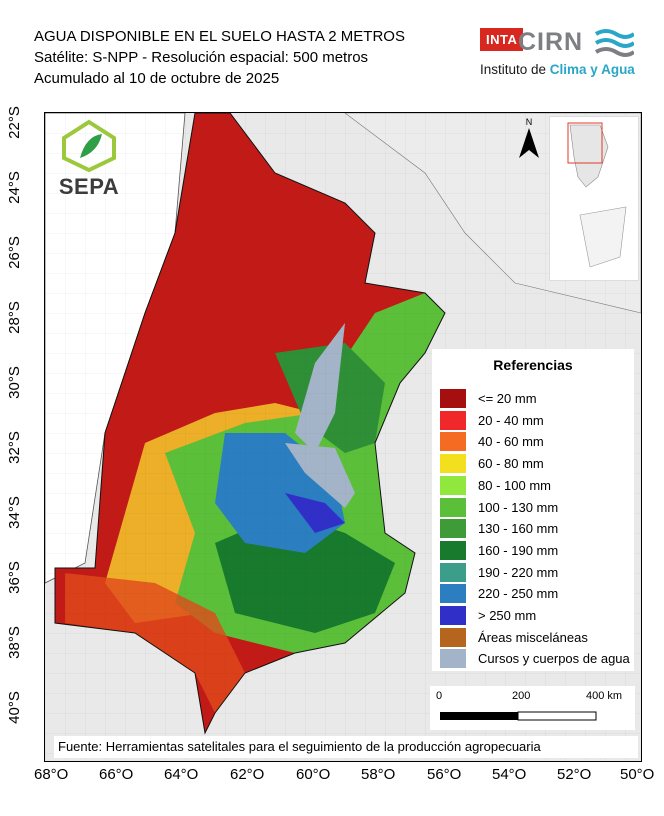  Describe the element at coordinates (181, 774) in the screenshot. I see `lon-tick-64: 64°O` at that location.